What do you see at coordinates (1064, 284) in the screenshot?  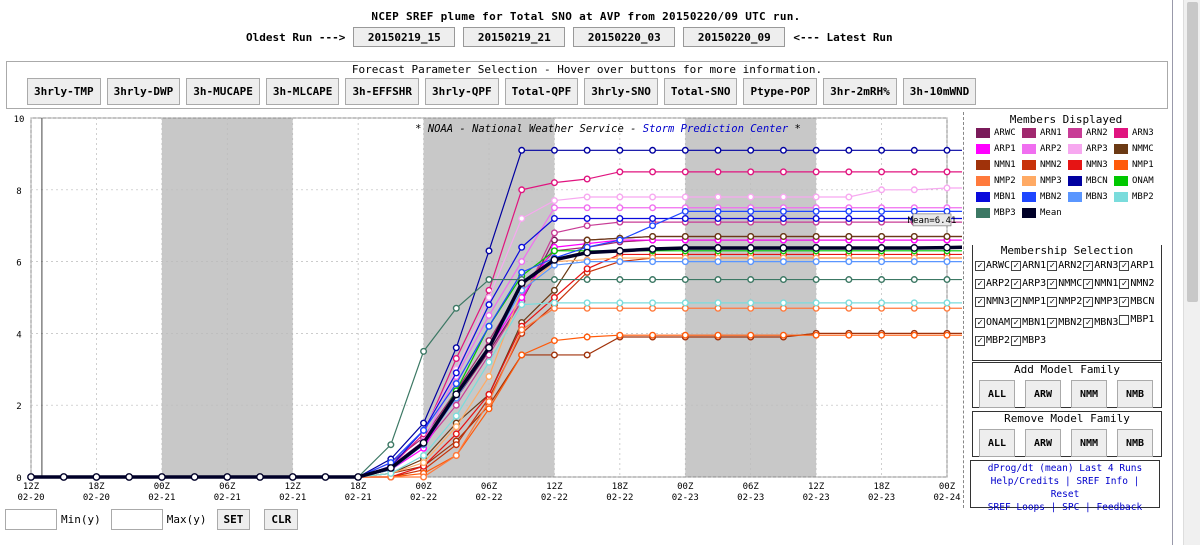 I see `member-checkbox-nmmc: ✓ NMMC` at bounding box center [1064, 284].